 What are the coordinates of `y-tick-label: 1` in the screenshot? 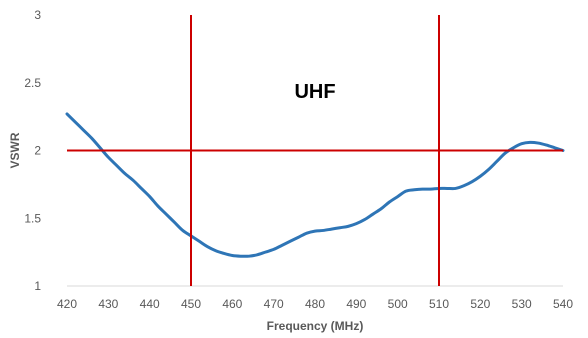 It's located at (37, 286).